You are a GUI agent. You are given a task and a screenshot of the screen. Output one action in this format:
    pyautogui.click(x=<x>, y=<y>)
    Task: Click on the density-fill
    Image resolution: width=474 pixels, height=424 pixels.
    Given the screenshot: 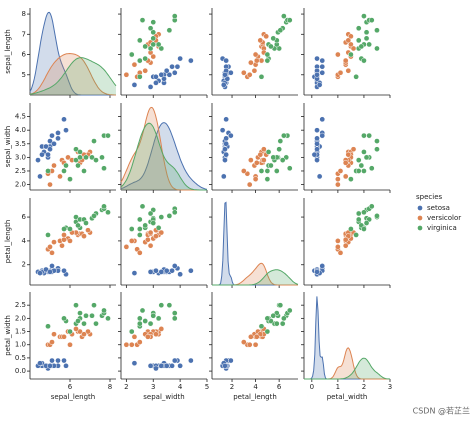 What is the action you would take?
    pyautogui.click(x=347, y=368)
    